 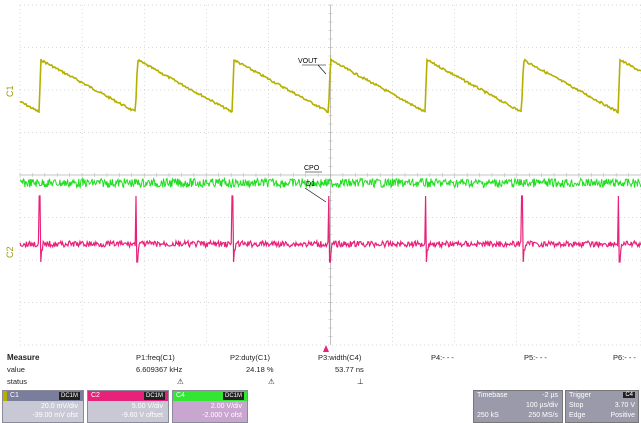 What do you see at coordinates (315, 195) in the screenshot?
I see `d1-leader-line` at bounding box center [315, 195].